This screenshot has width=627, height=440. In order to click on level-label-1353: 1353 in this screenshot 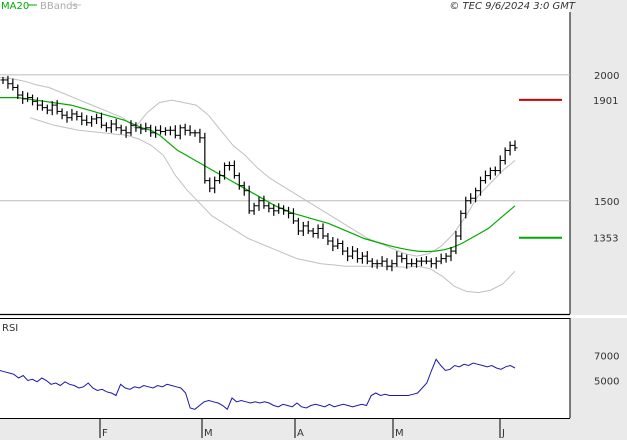, I will do `click(605, 239)`.